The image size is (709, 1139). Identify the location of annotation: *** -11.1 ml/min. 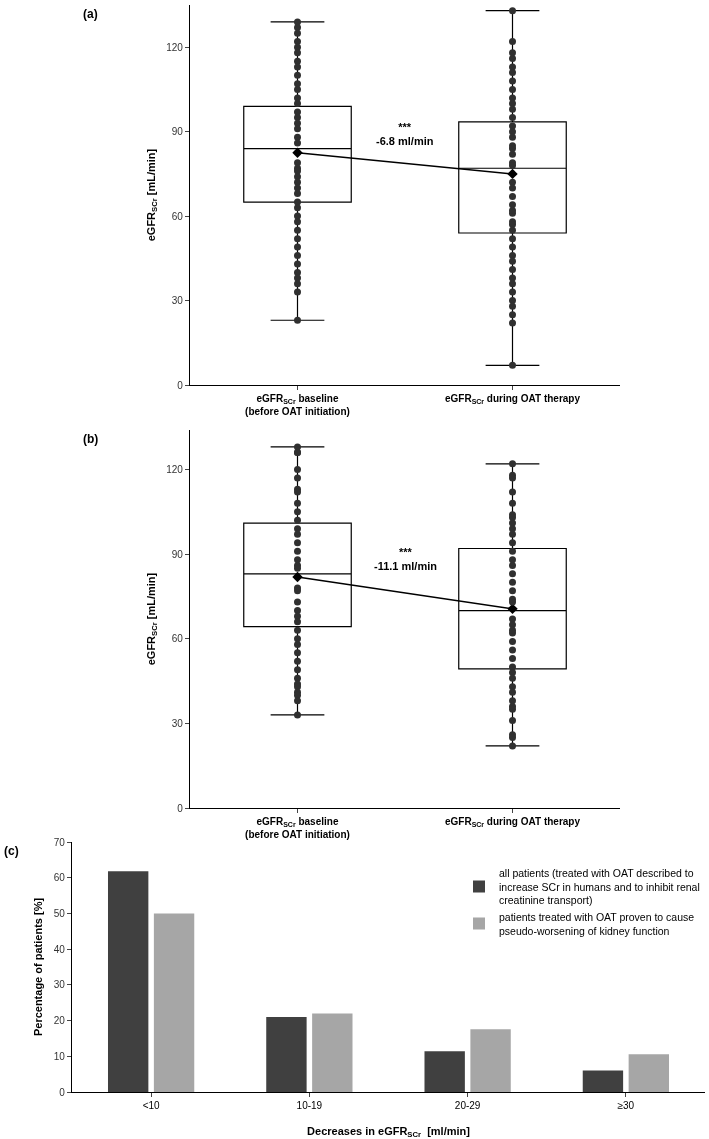
(406, 559).